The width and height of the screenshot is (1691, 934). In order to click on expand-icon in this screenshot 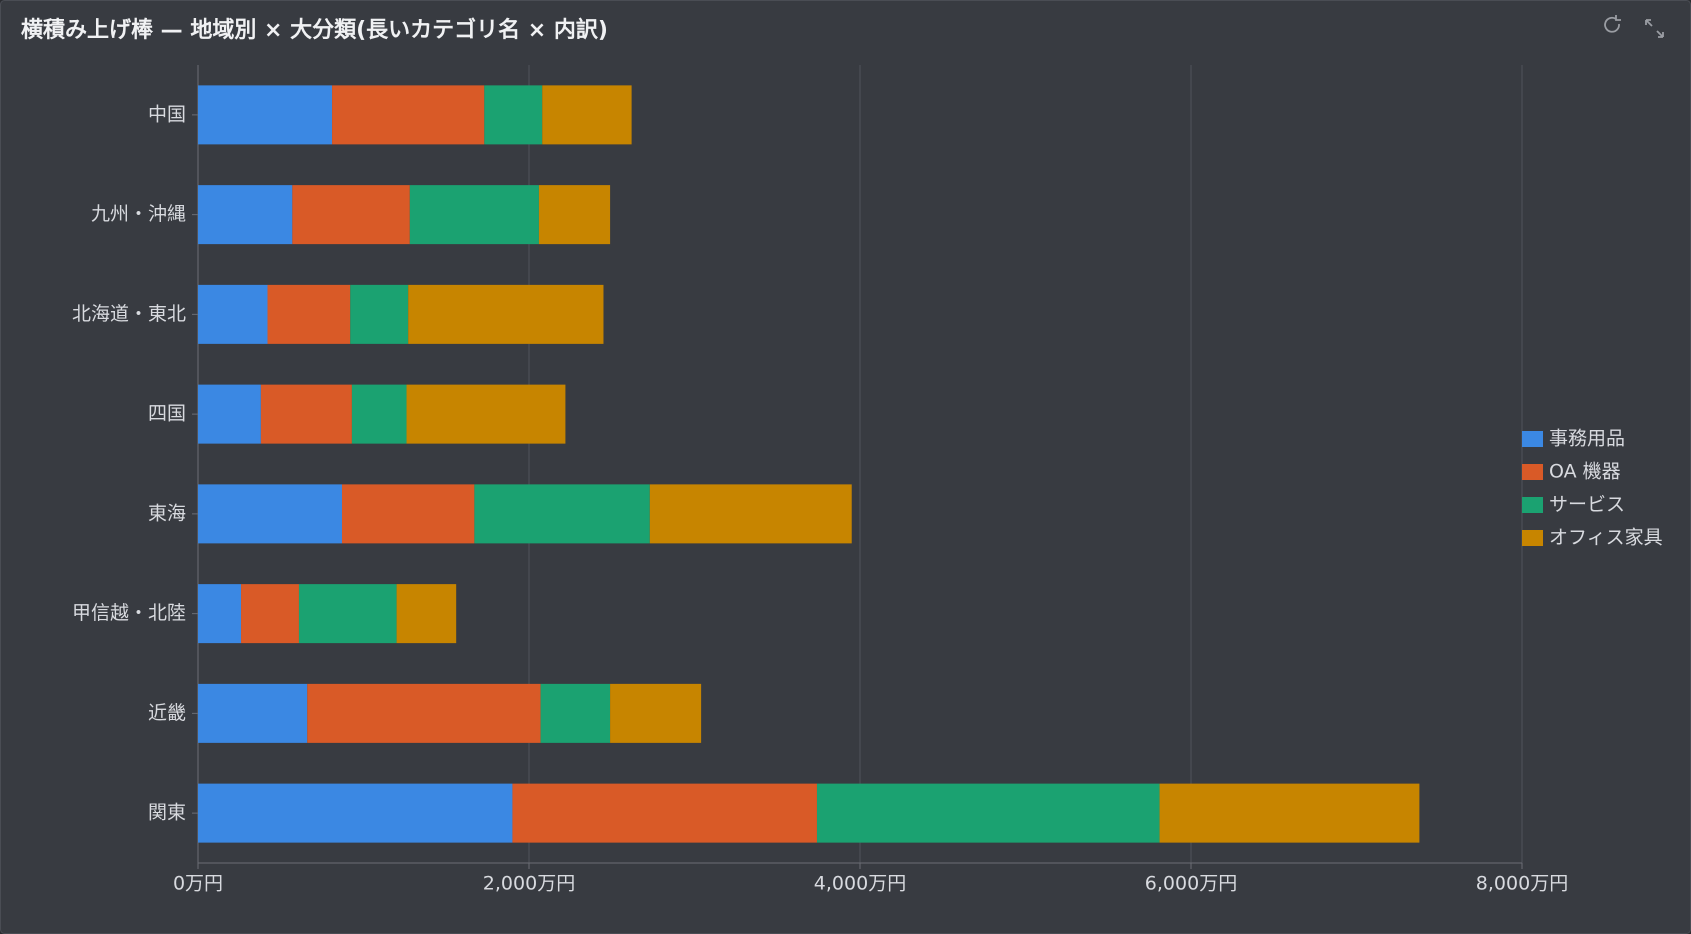, I will do `click(1654, 28)`.